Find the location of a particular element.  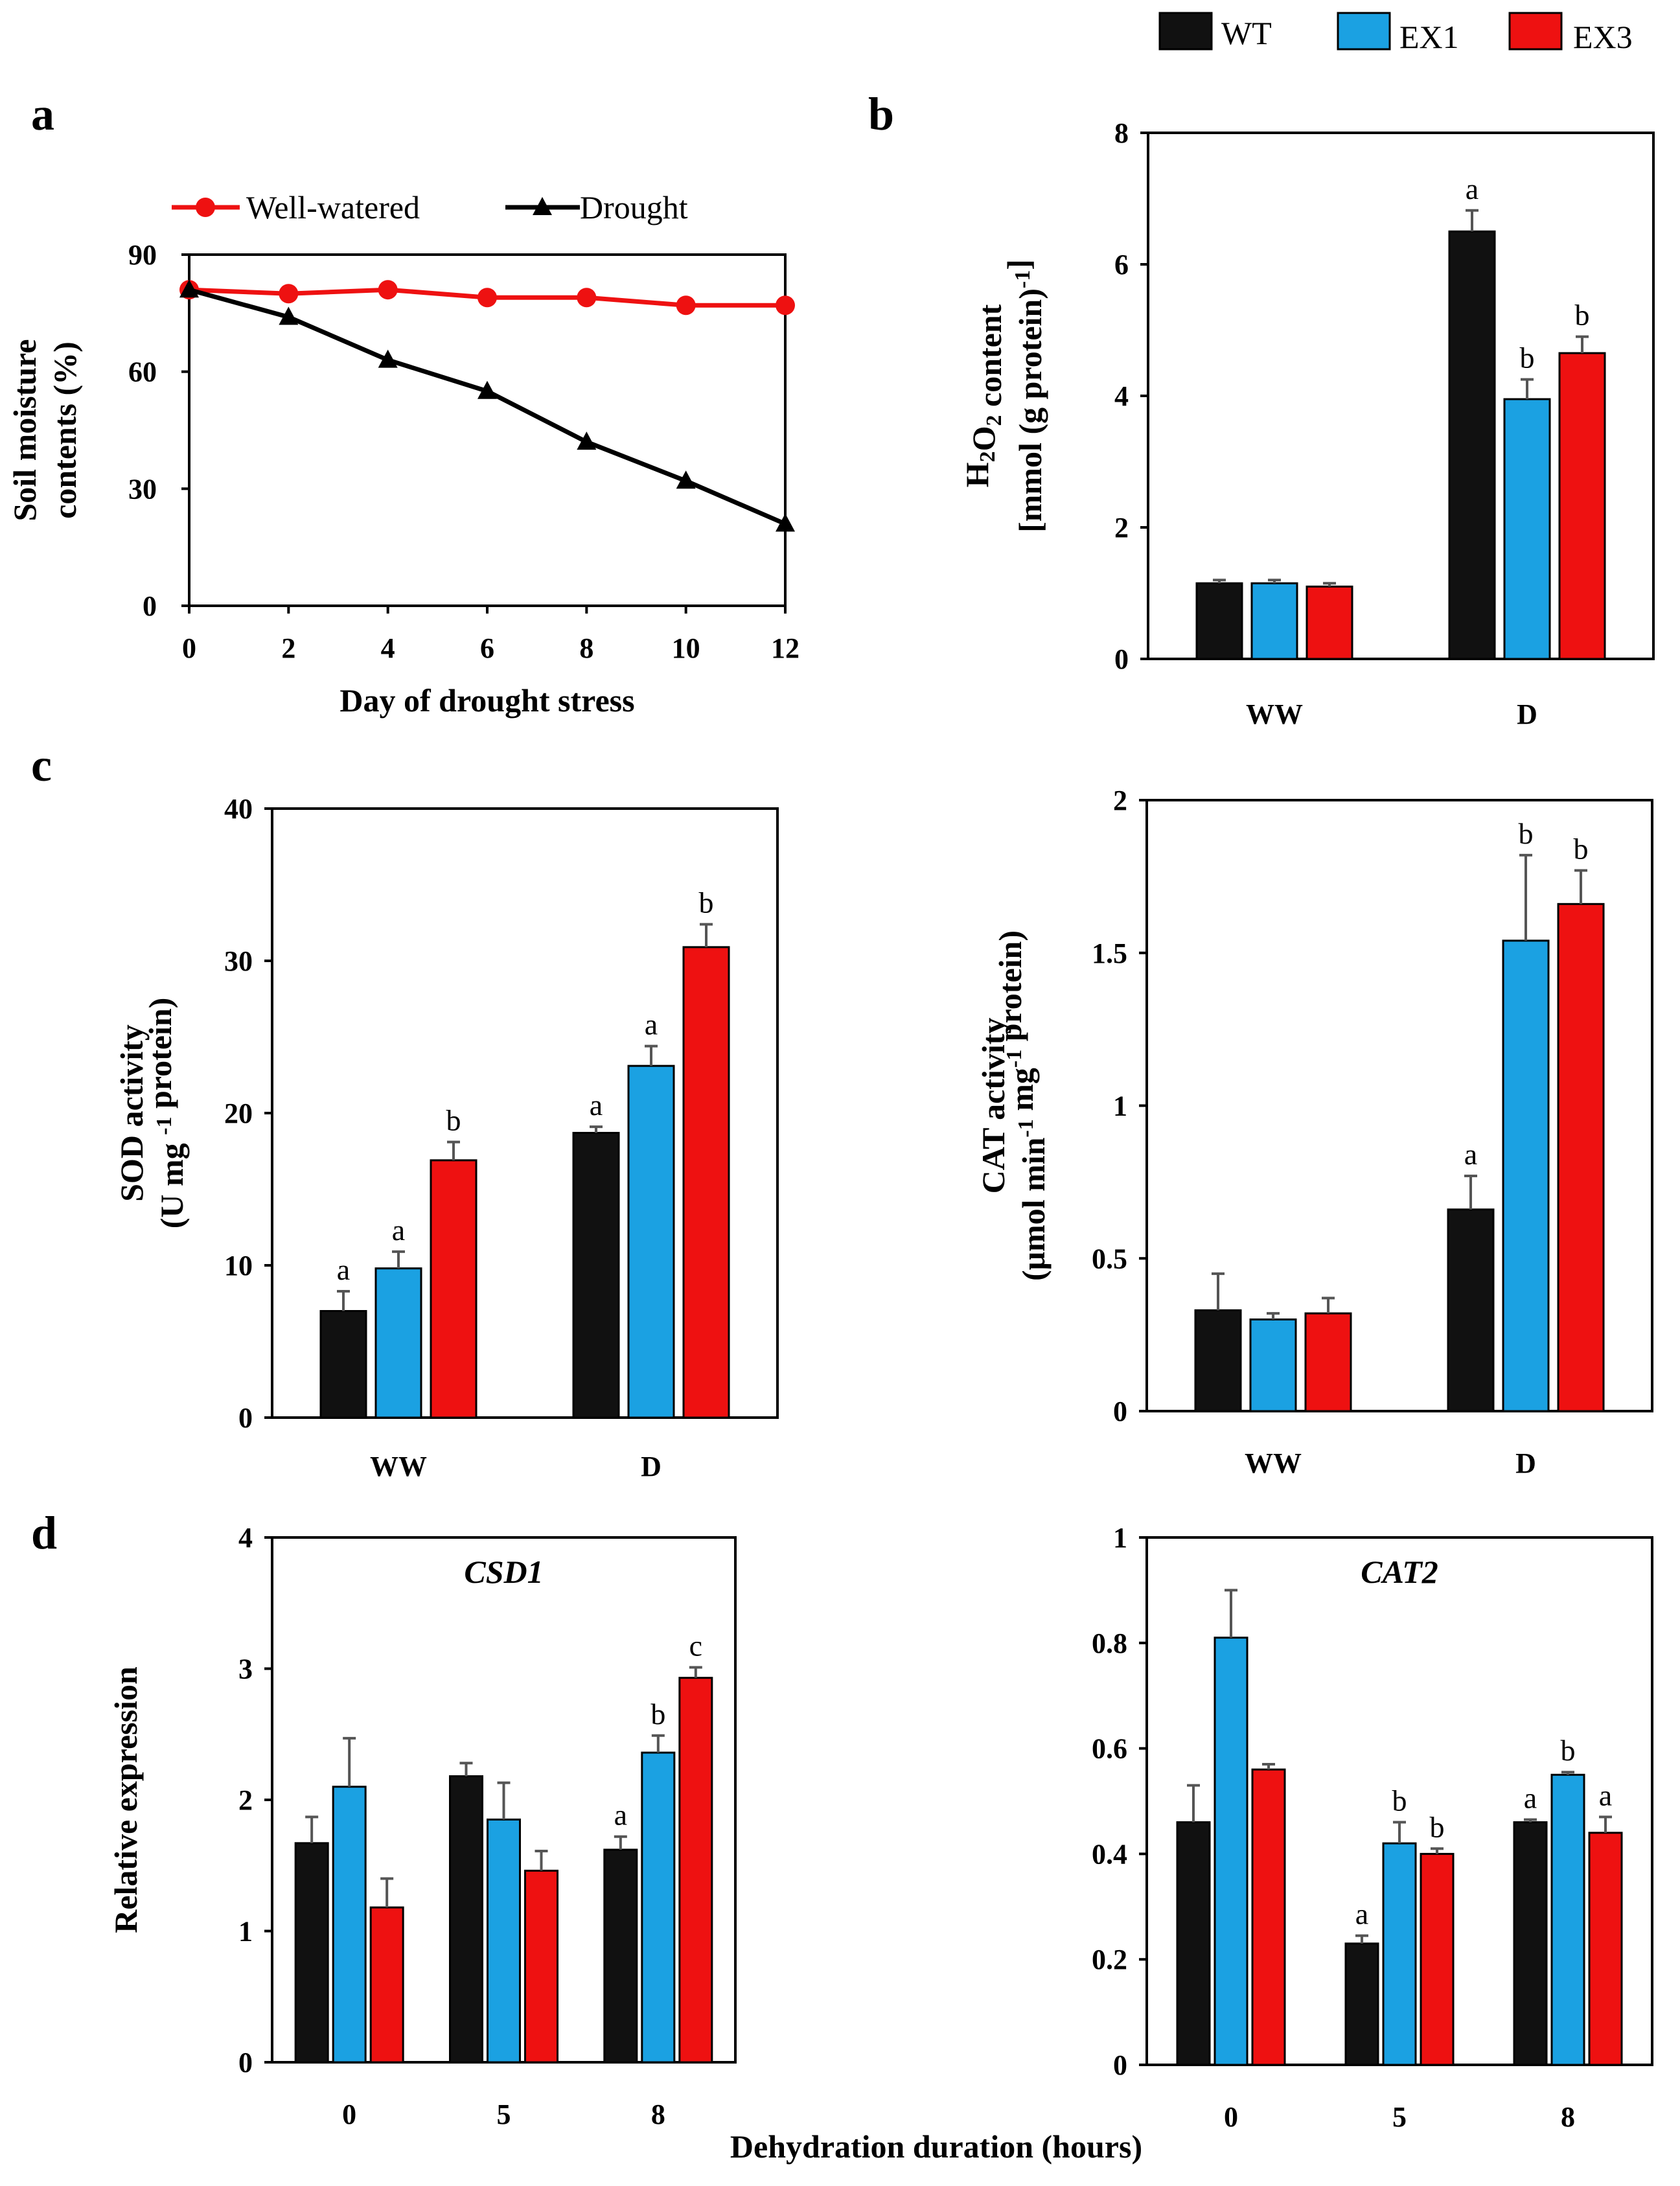

y-tick-label: 0.6 is located at coordinates (1109, 1749).